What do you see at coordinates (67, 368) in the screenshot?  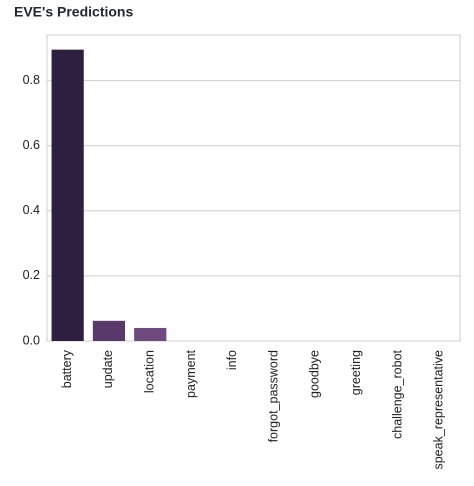 I see `x-tick-label: battery` at bounding box center [67, 368].